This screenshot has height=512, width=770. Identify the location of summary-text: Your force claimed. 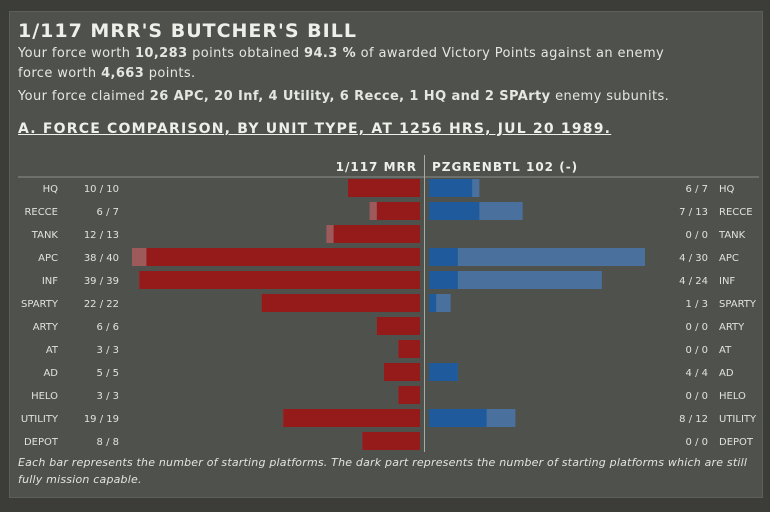
(84, 96).